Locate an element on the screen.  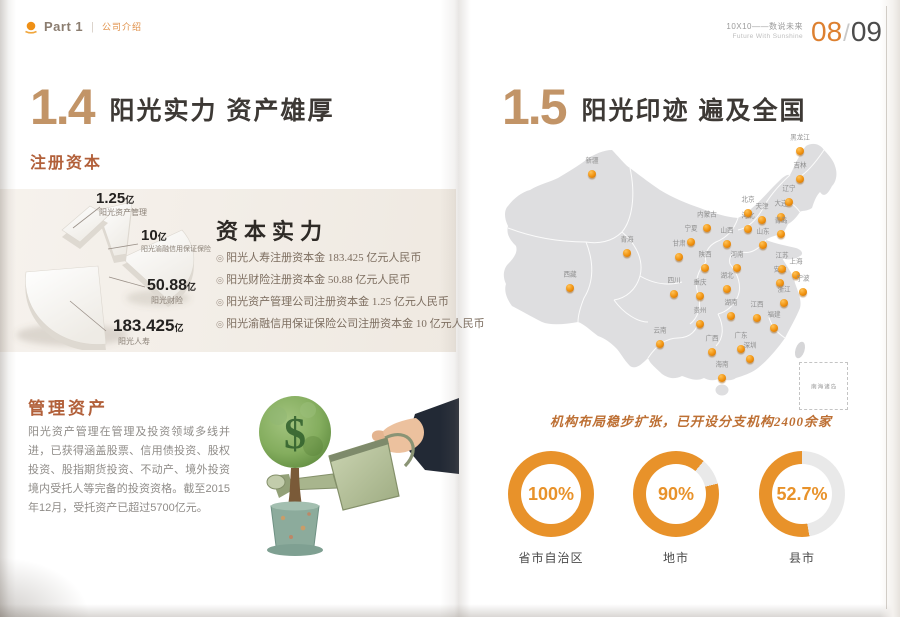
tagline-cn: 10X10——数说未来 is located at coordinates (765, 27).